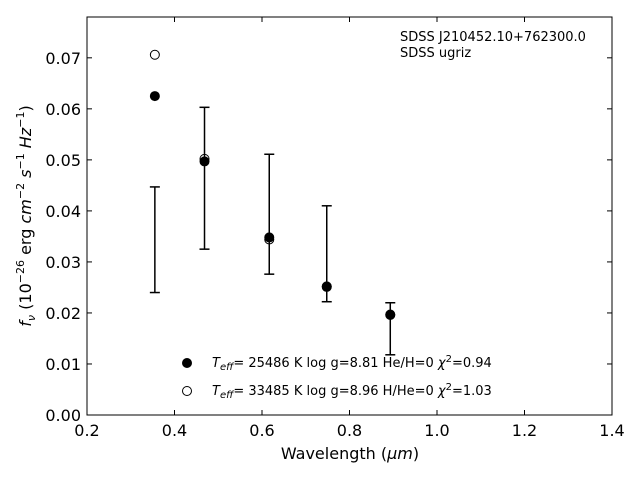 This screenshot has height=480, width=640. Describe the element at coordinates (86, 430) in the screenshot. I see `x-tick-label: 0.2` at that location.